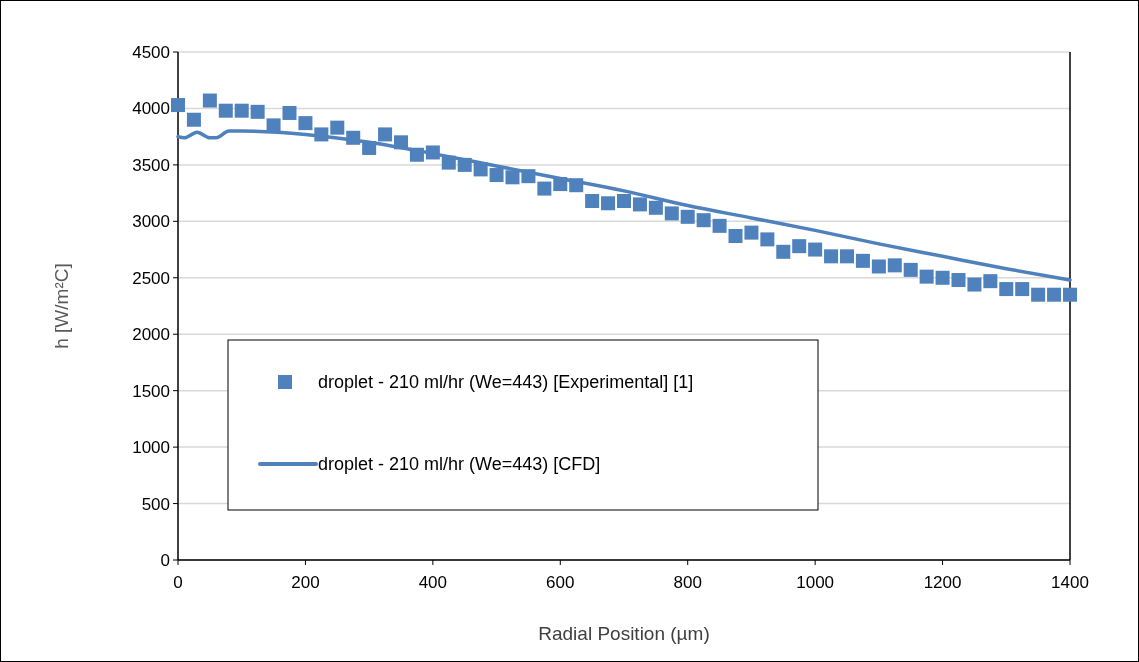 The width and height of the screenshot is (1139, 662). I want to click on x-tick-label: 400, so click(433, 582).